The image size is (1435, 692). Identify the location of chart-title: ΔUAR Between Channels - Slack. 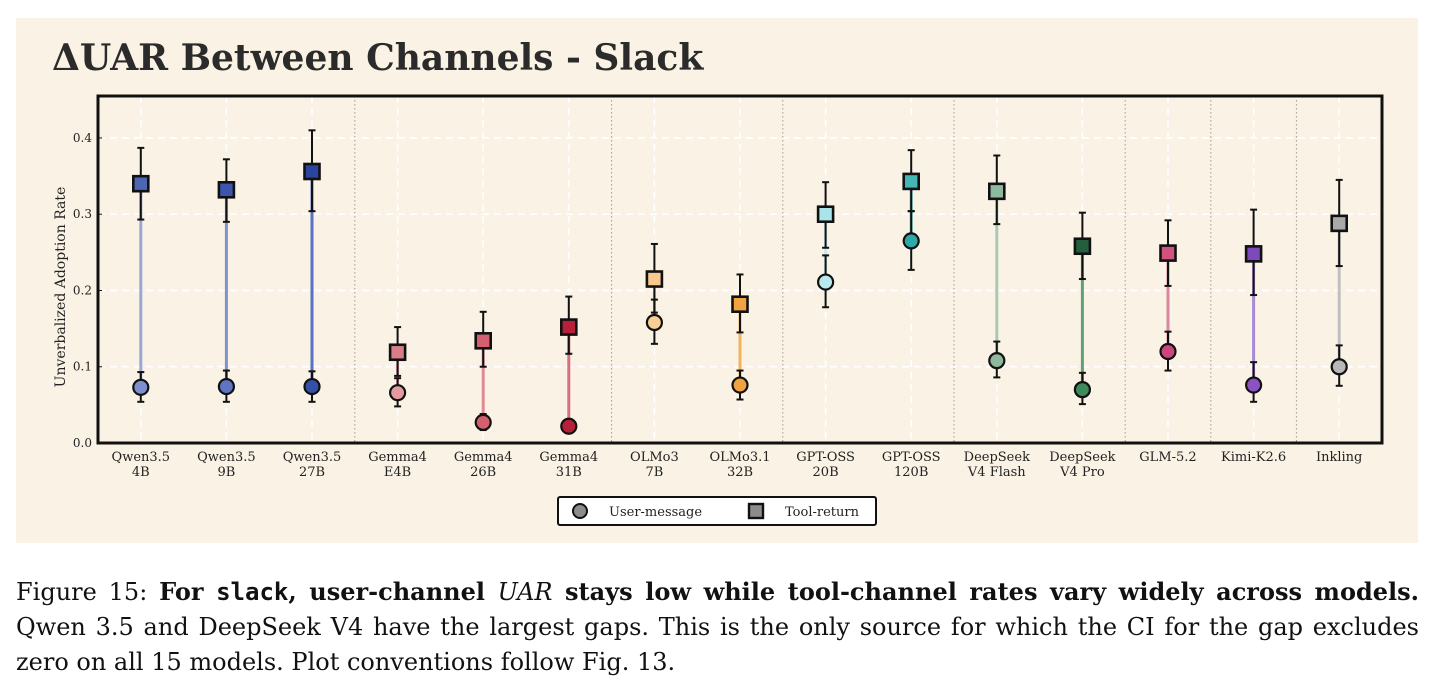
(378, 58).